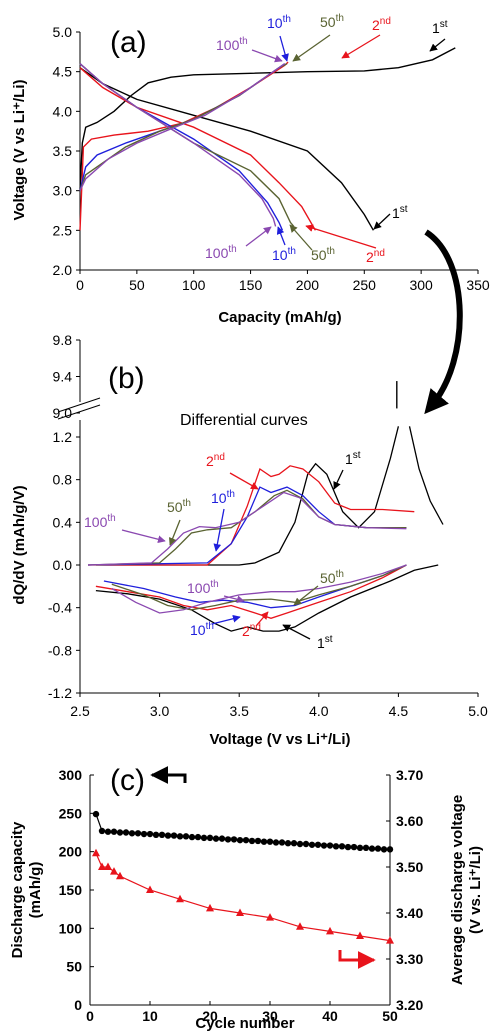 This screenshot has height=1034, width=491. Describe the element at coordinates (475, 890) in the screenshot. I see `panel-c-right-axis-label-unit: (V vs. Li⁺/Li)` at that location.